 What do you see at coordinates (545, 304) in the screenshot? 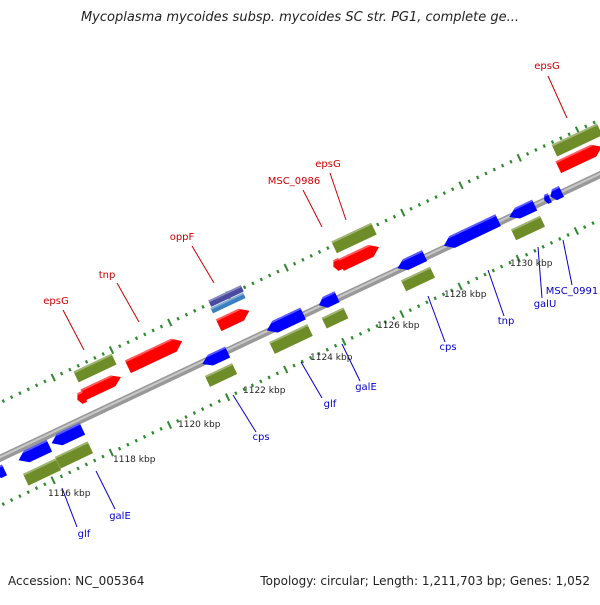
I see `feature-label: galU` at bounding box center [545, 304].